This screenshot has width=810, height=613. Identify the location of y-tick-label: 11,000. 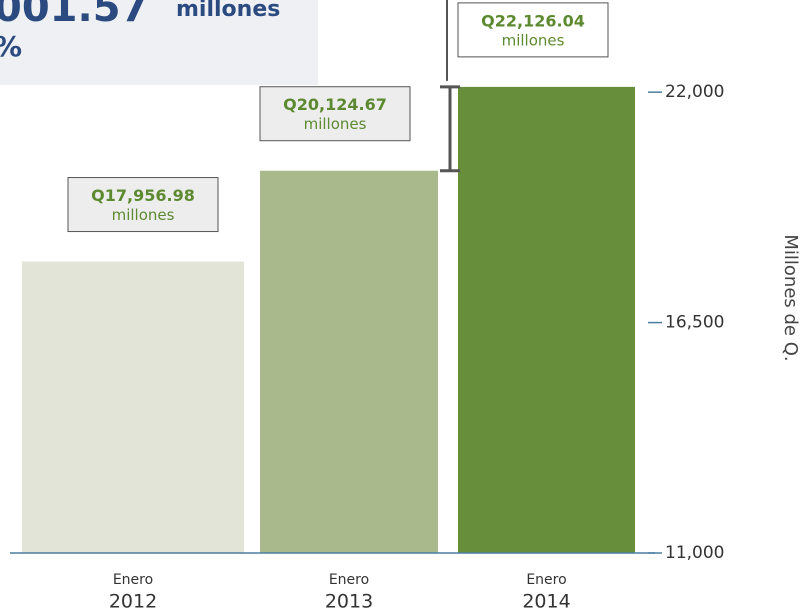
(694, 553).